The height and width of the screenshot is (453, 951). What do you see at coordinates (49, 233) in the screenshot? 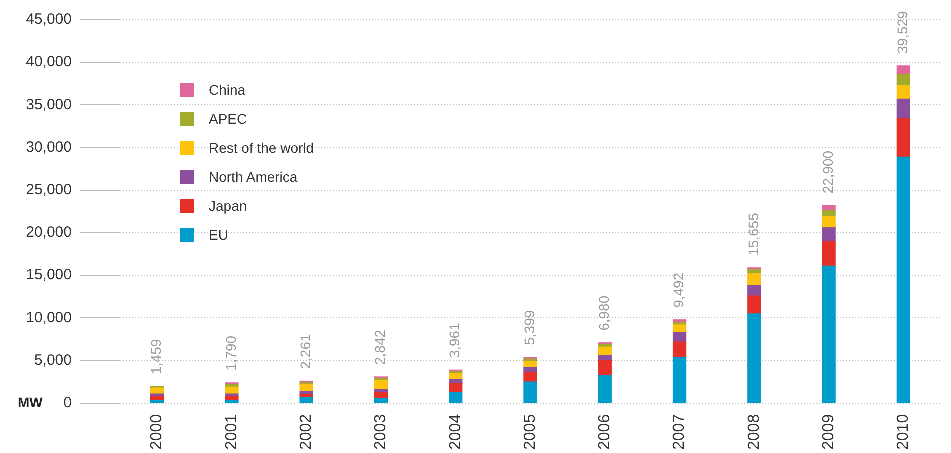
I see `y-tick-label: 20,000` at bounding box center [49, 233].